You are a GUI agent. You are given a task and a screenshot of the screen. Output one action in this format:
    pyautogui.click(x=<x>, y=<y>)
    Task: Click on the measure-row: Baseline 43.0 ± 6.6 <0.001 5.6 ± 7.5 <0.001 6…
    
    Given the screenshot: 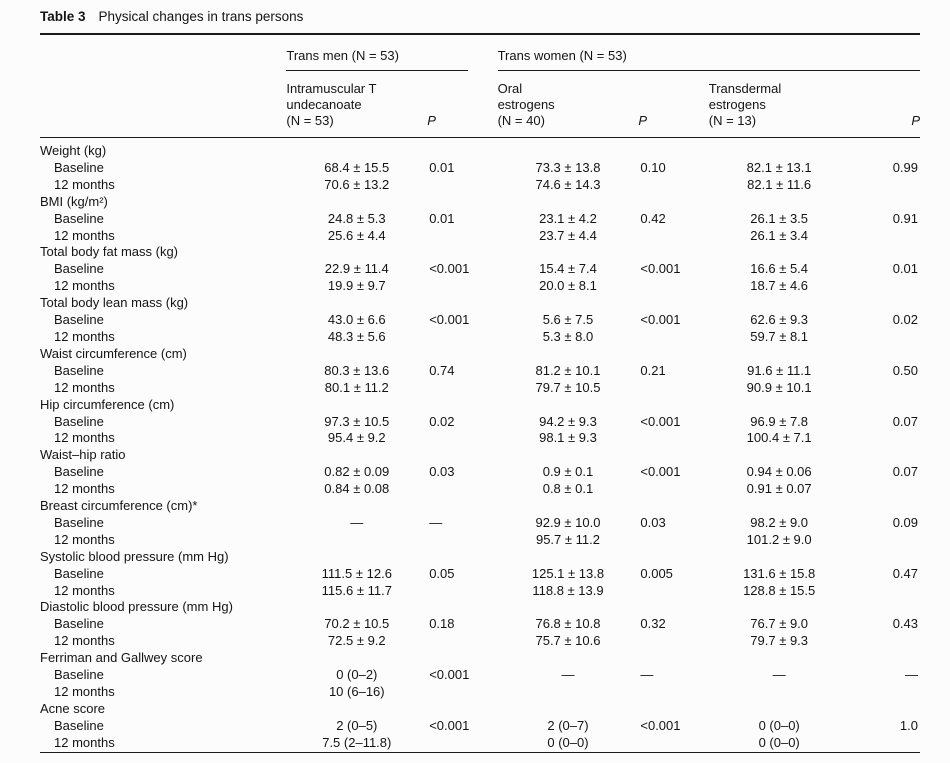 What is the action you would take?
    pyautogui.click(x=480, y=320)
    